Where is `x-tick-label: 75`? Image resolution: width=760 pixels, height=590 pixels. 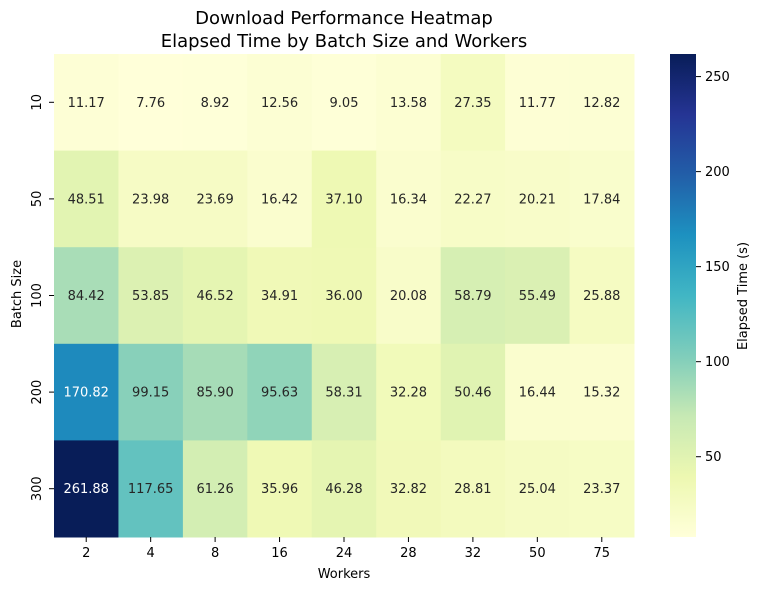 x-tick-label: 75 is located at coordinates (602, 553).